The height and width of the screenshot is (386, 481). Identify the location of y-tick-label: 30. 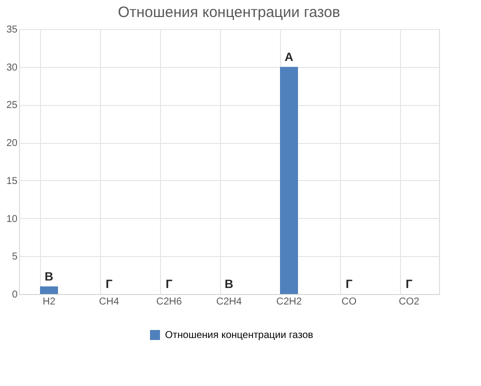
(12, 68).